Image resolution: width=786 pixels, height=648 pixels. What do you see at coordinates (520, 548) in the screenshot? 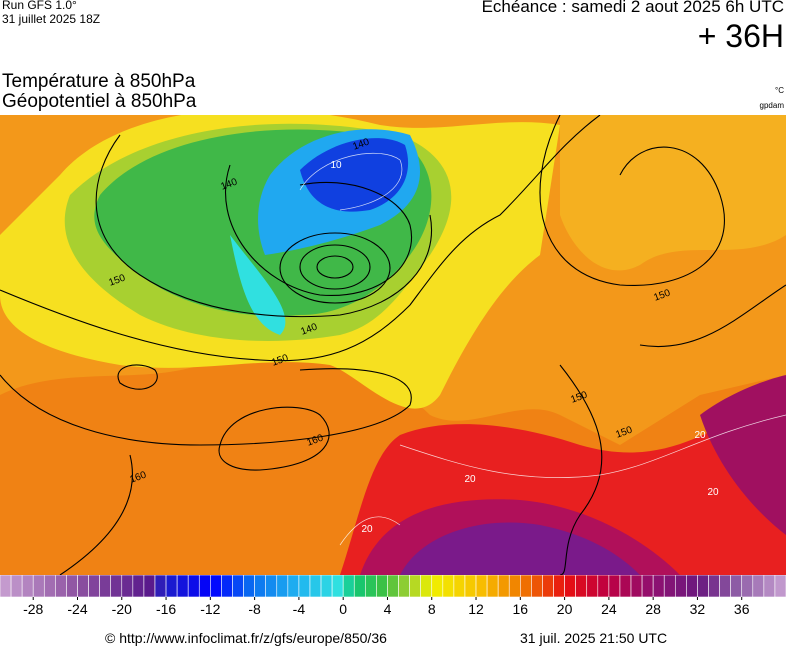
I see `very-hot-area` at bounding box center [520, 548].